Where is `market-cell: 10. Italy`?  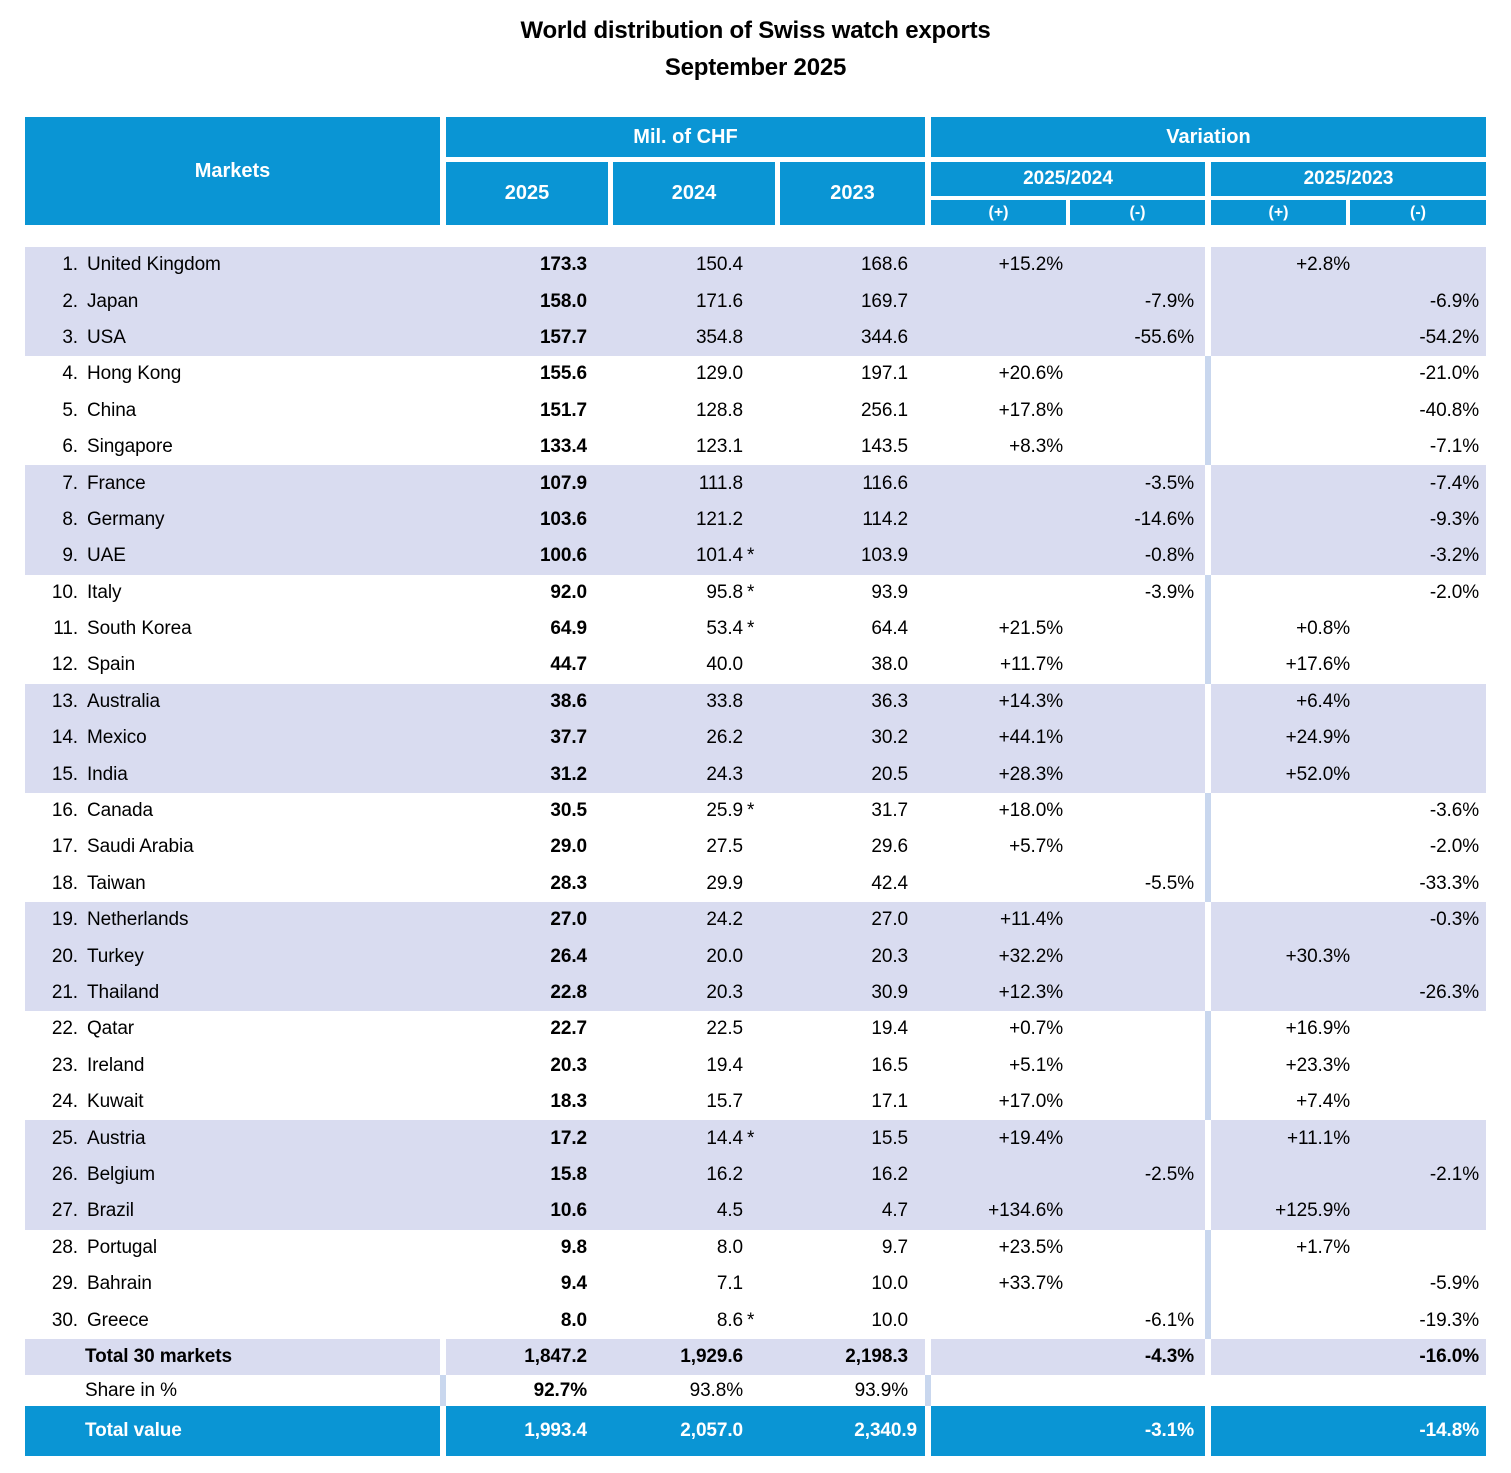 market-cell: 10. Italy is located at coordinates (232, 592).